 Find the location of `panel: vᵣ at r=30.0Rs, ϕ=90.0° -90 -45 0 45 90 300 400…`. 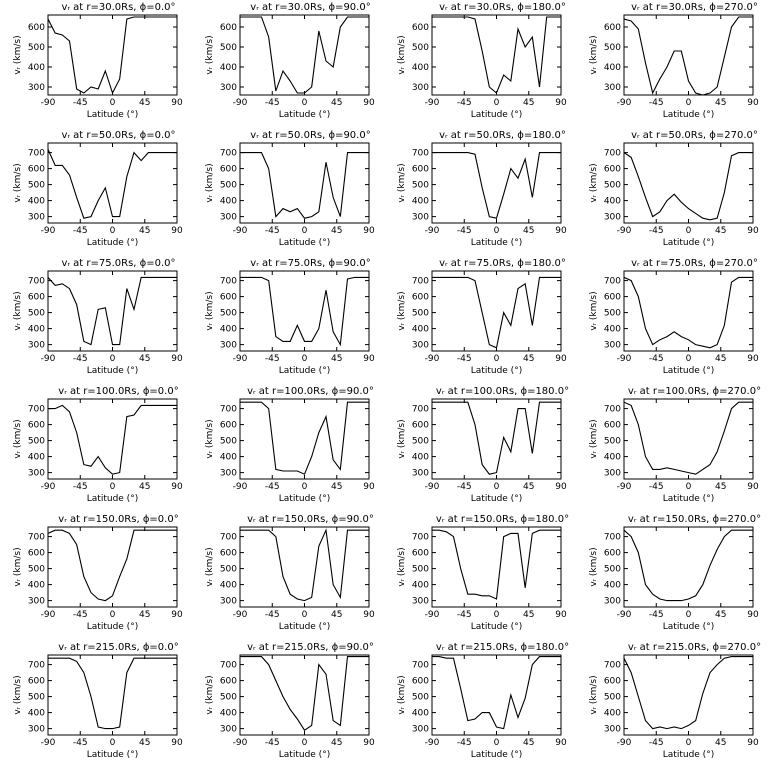

panel: vᵣ at r=30.0Rs, ϕ=90.0° -90 -45 0 45 90 300 400… is located at coordinates (290, 61).